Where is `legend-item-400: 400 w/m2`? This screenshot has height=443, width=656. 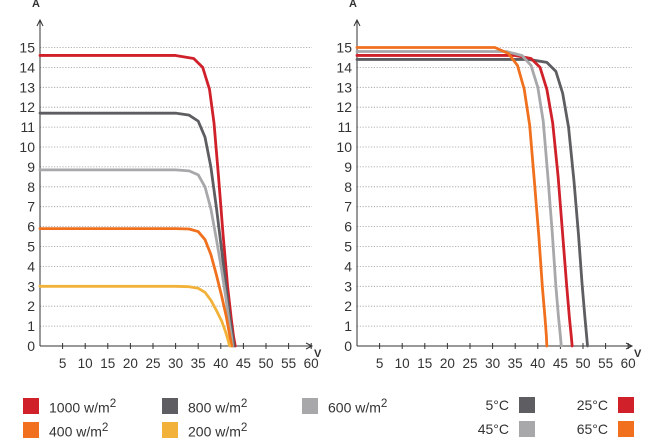 legend-item-400: 400 w/m2 is located at coordinates (65, 430).